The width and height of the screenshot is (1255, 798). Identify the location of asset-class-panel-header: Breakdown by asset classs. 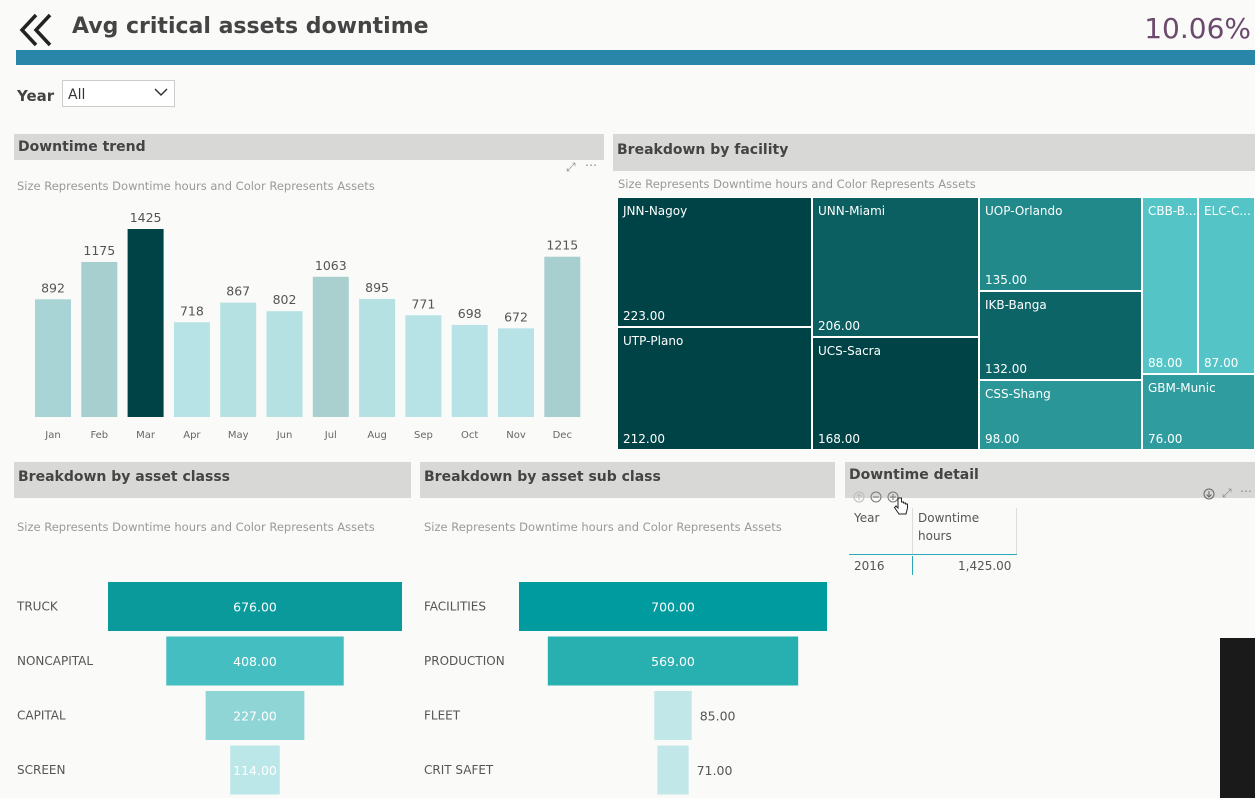
(212, 480).